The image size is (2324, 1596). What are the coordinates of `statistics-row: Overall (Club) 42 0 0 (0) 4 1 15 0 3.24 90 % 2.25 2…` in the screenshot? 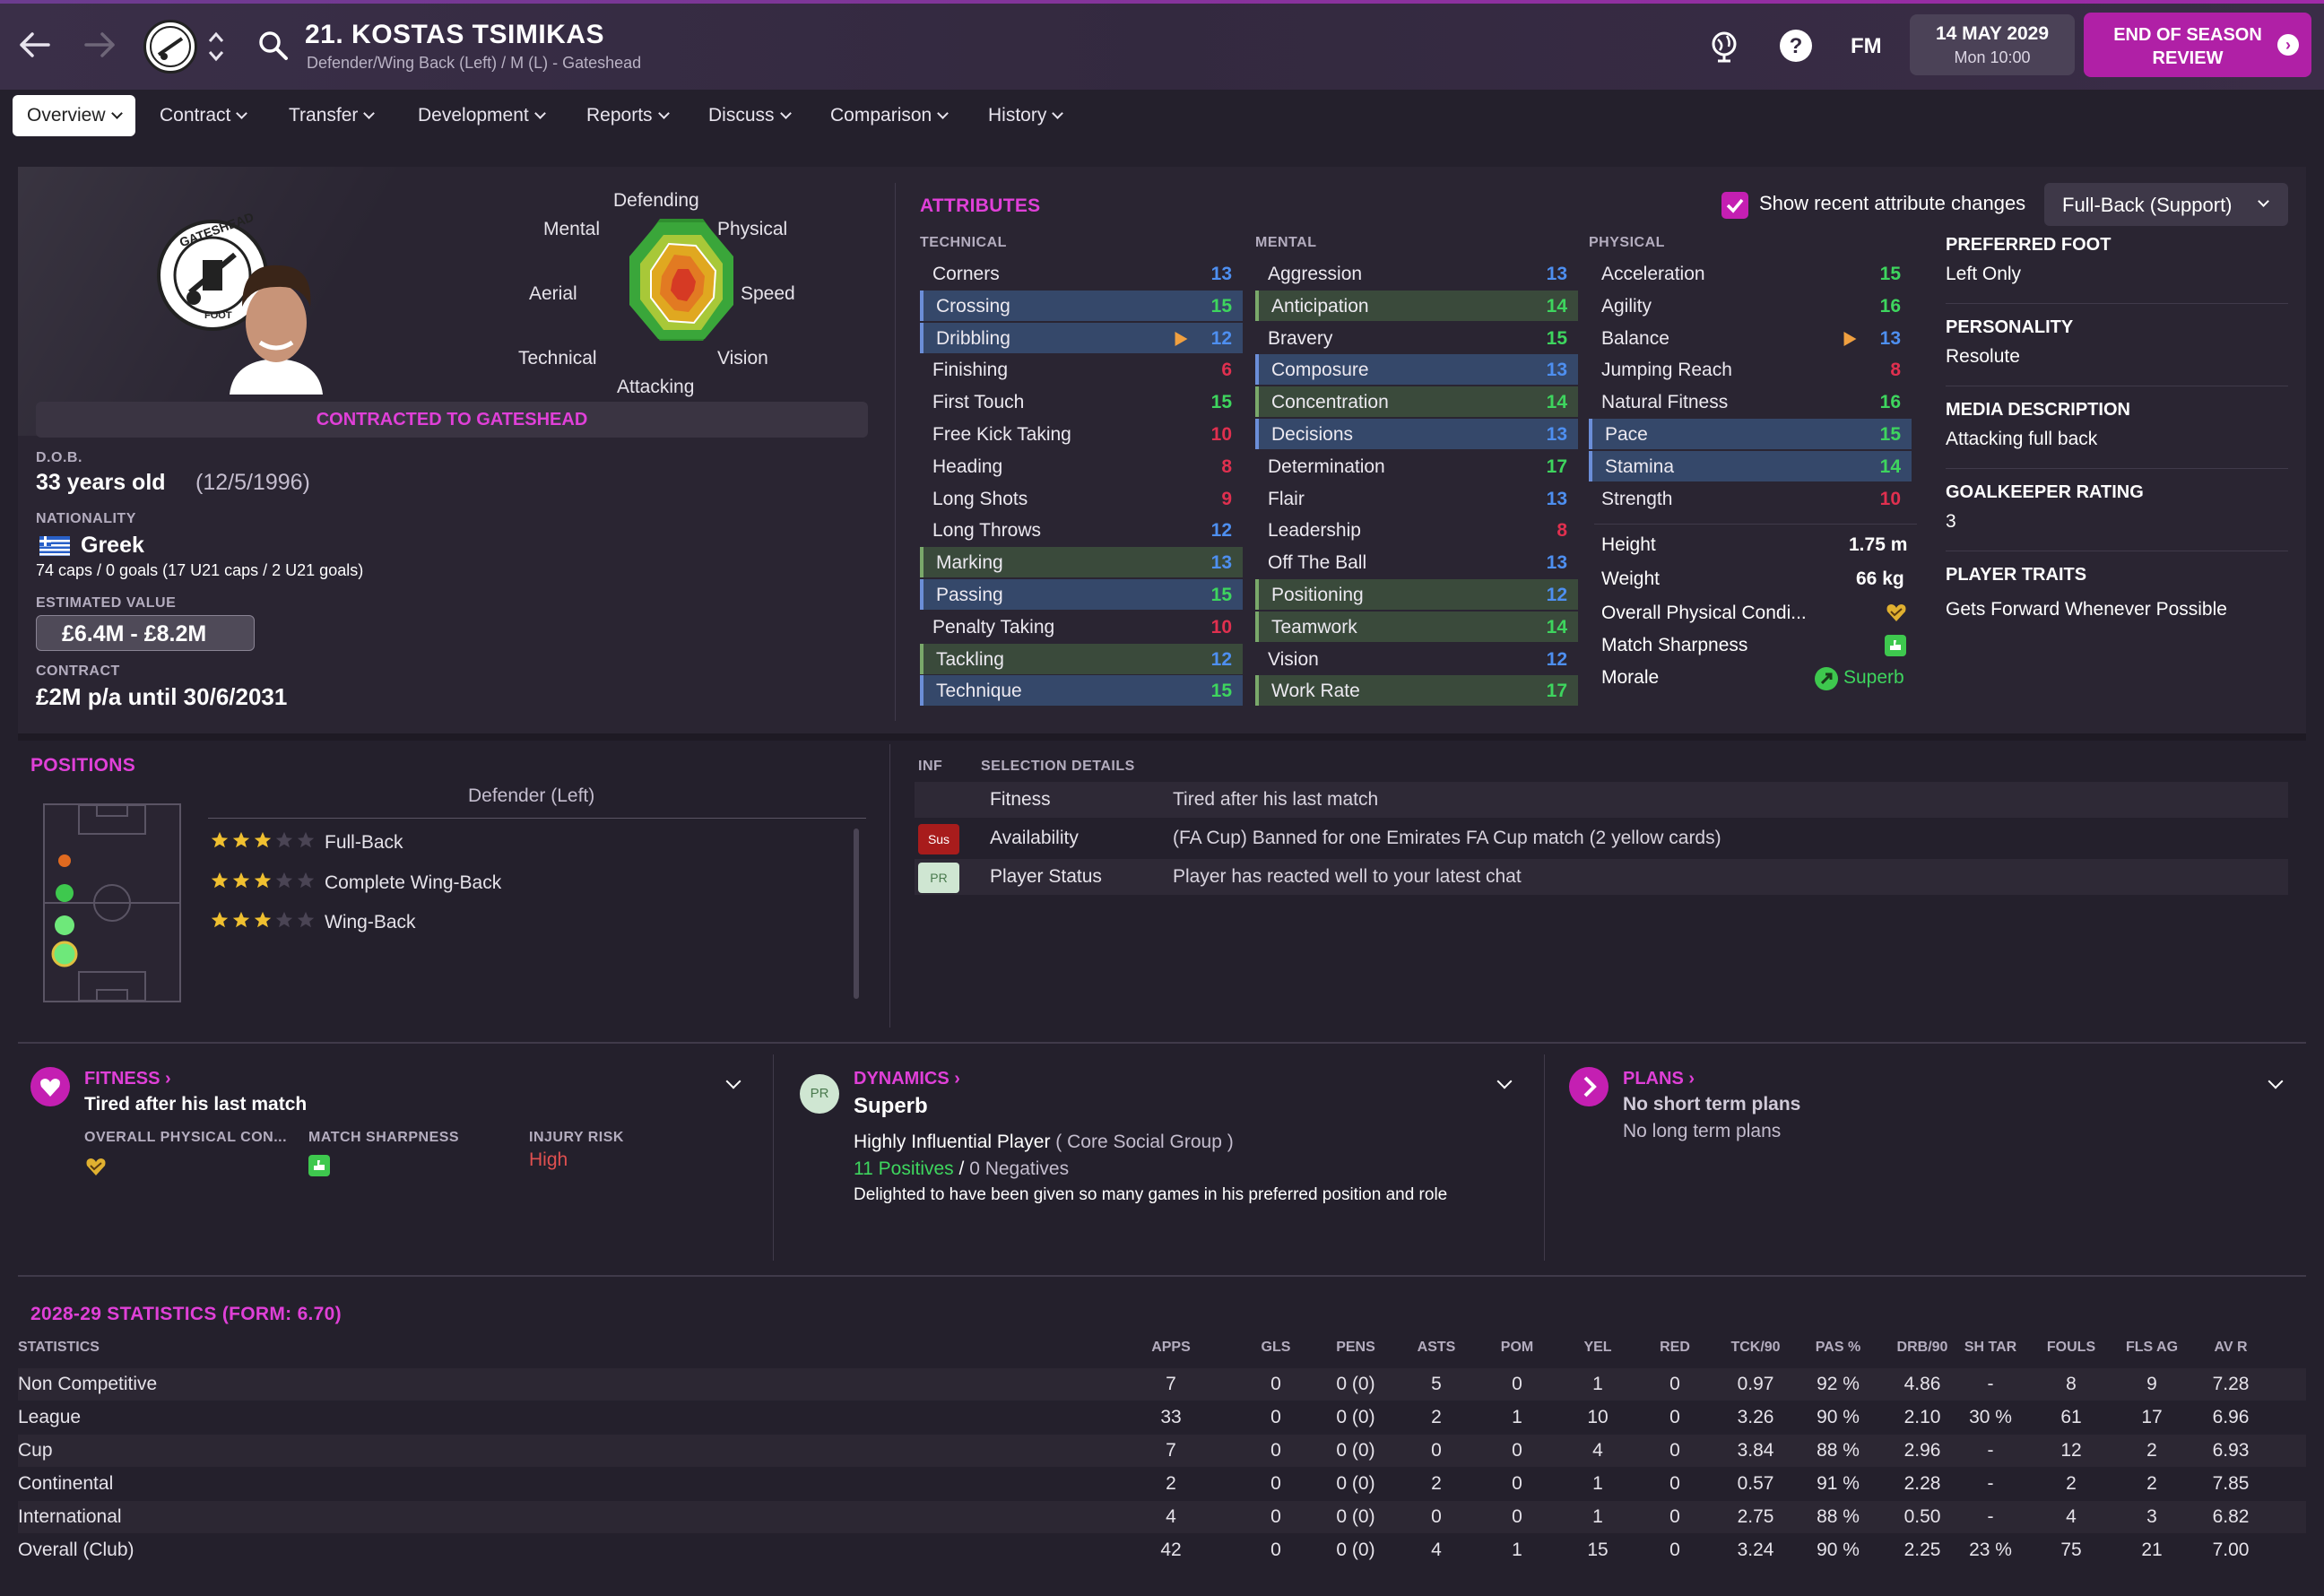 It's located at (1162, 1550).